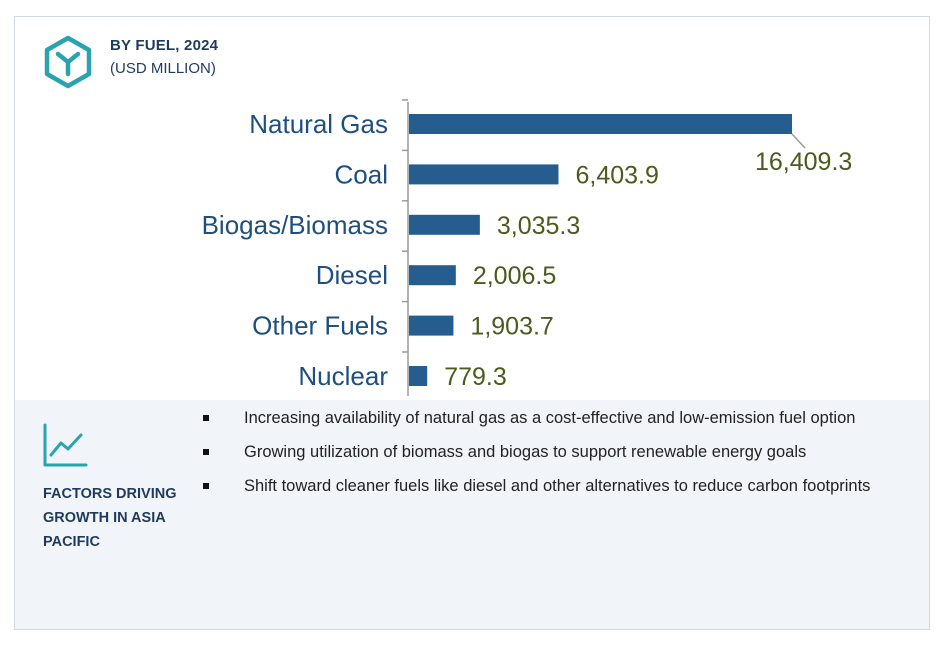 The height and width of the screenshot is (653, 945). I want to click on chart-title: BY FUEL, 2024, so click(164, 45).